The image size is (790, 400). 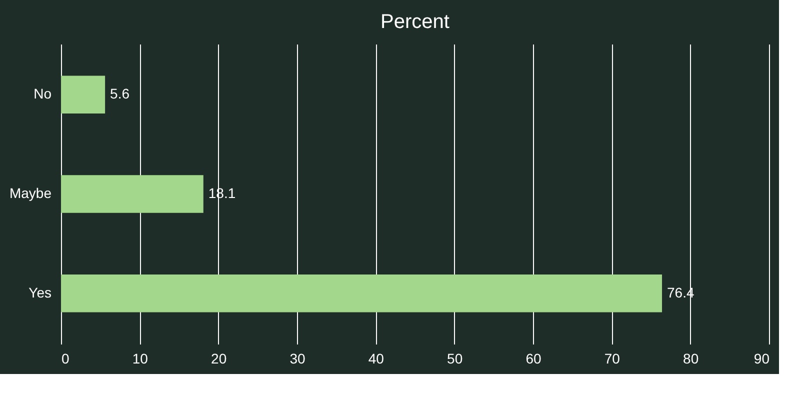 I want to click on chart-title: Percent, so click(x=415, y=22).